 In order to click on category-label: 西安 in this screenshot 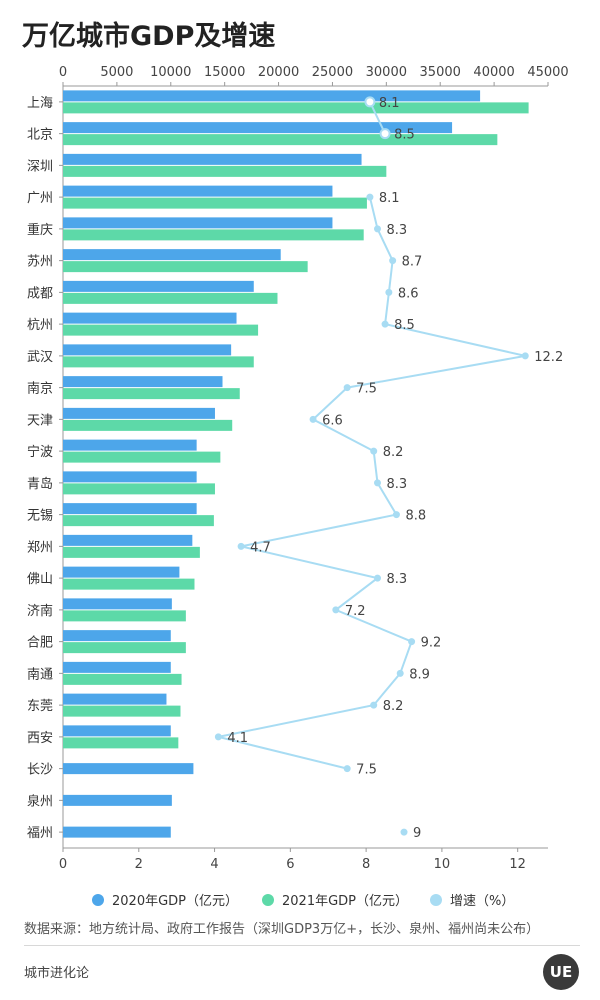, I will do `click(40, 738)`.